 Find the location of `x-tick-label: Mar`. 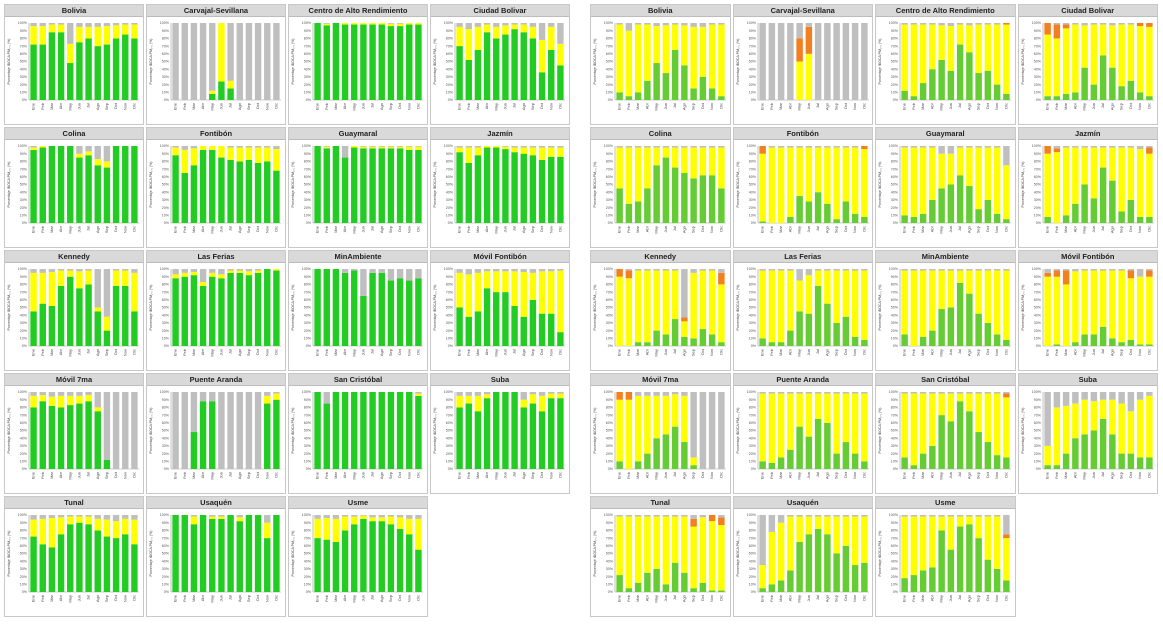

x-tick-label: Mar is located at coordinates (51, 598).